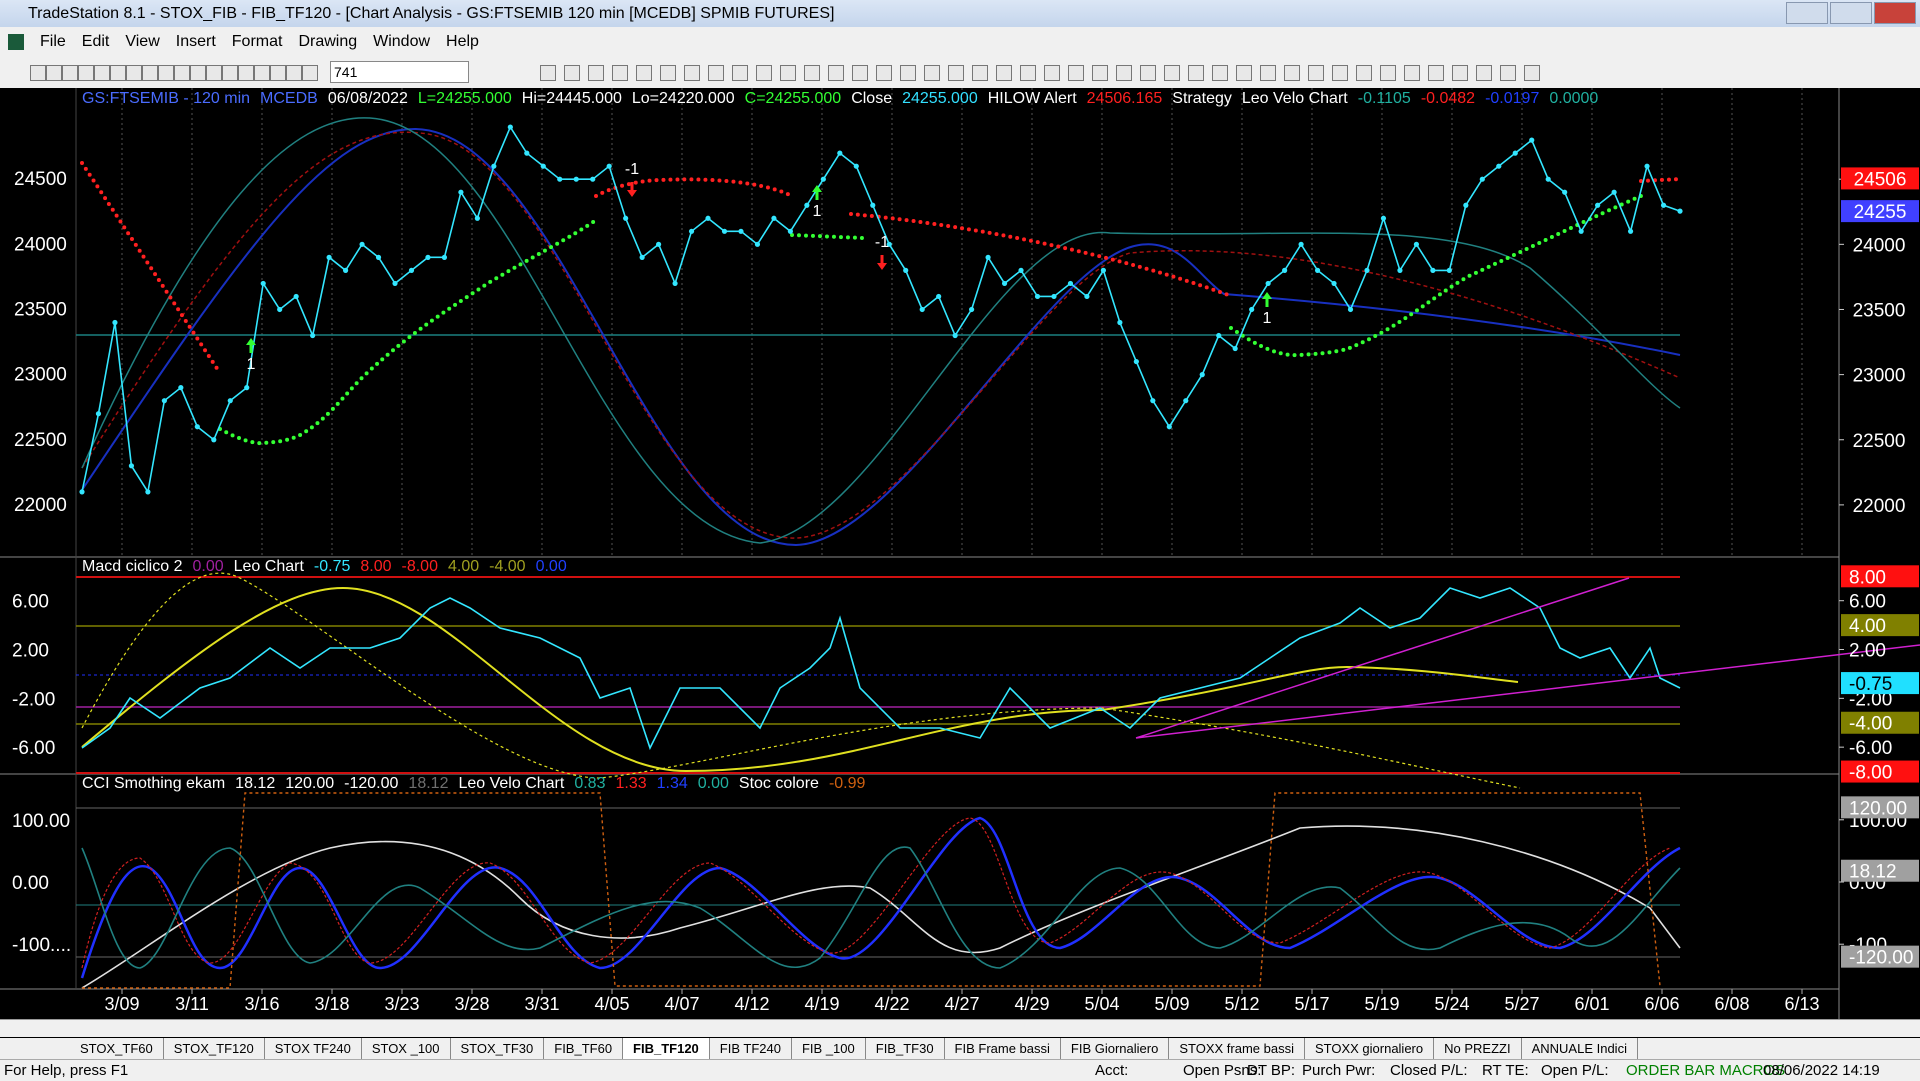 Image resolution: width=1920 pixels, height=1081 pixels. Describe the element at coordinates (371, 783) in the screenshot. I see `info-item: -120.00` at that location.